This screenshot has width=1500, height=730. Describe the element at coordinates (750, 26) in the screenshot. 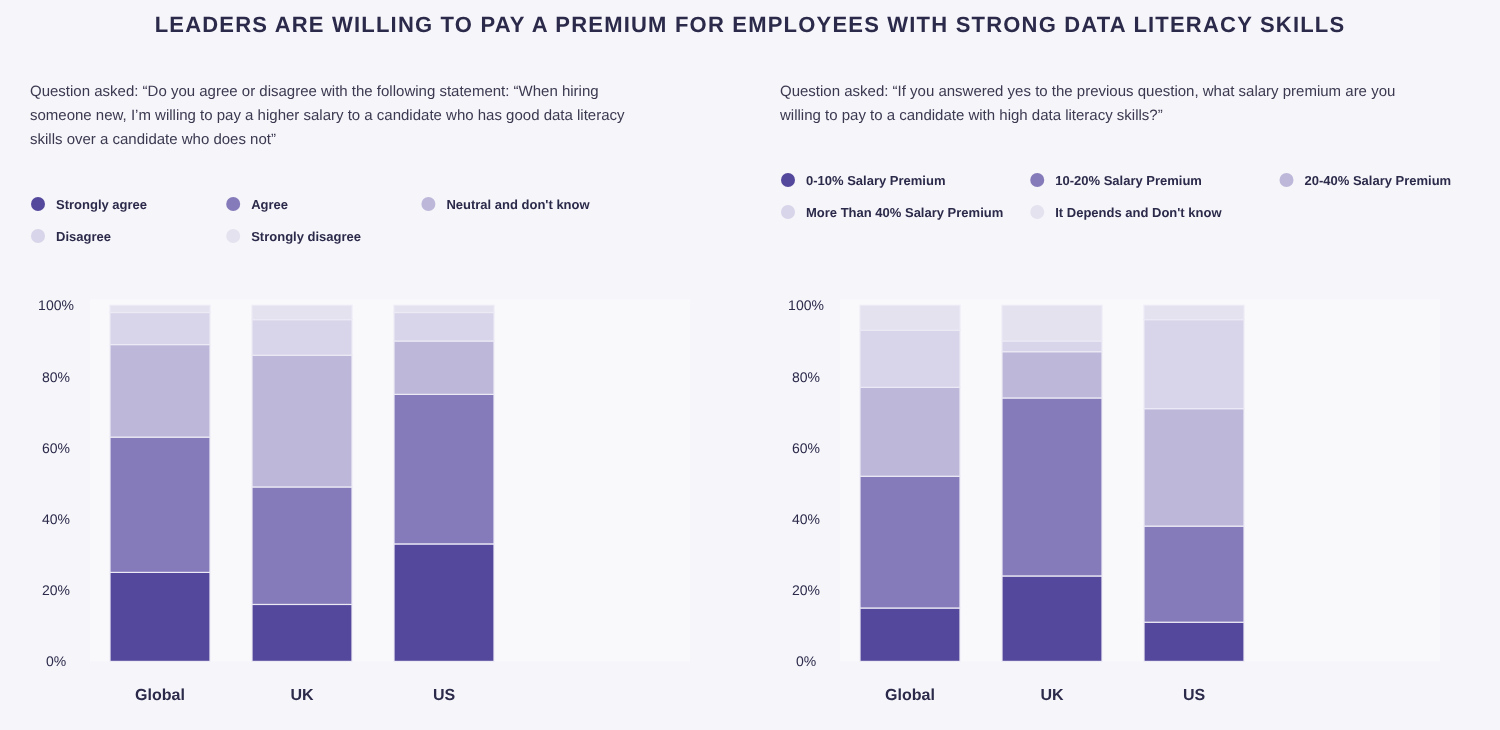

I see `text: LEADERS ARE WILLING TO PAY A PREMIUM FOR EMPLOYEES WITH STRONG DATA LITERACY SKILLS` at that location.